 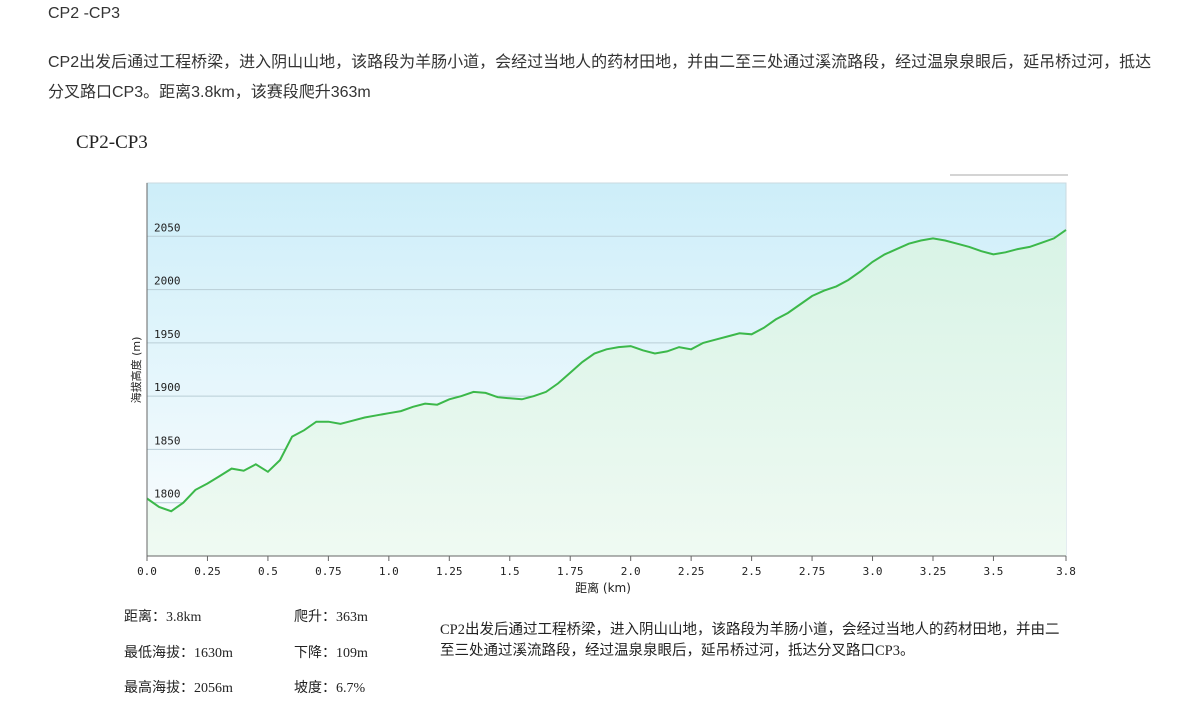 What do you see at coordinates (331, 617) in the screenshot?
I see `stat-climb: 爬升：363m` at bounding box center [331, 617].